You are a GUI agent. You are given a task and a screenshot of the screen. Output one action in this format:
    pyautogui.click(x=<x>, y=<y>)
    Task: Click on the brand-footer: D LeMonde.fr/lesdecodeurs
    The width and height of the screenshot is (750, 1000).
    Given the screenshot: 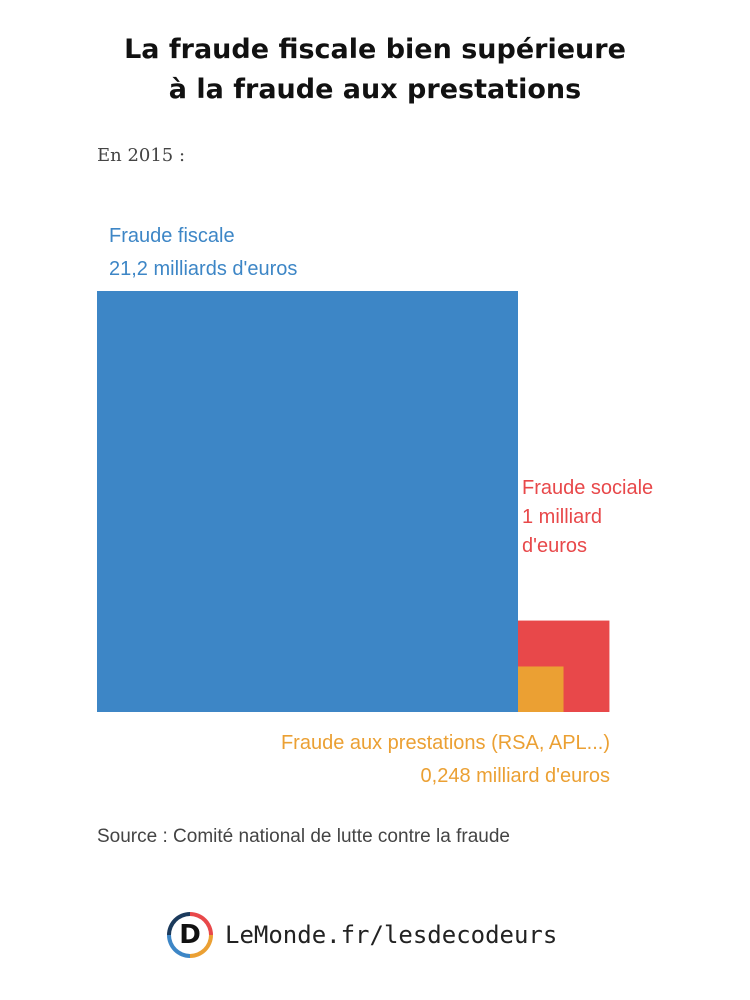 What is the action you would take?
    pyautogui.click(x=362, y=935)
    